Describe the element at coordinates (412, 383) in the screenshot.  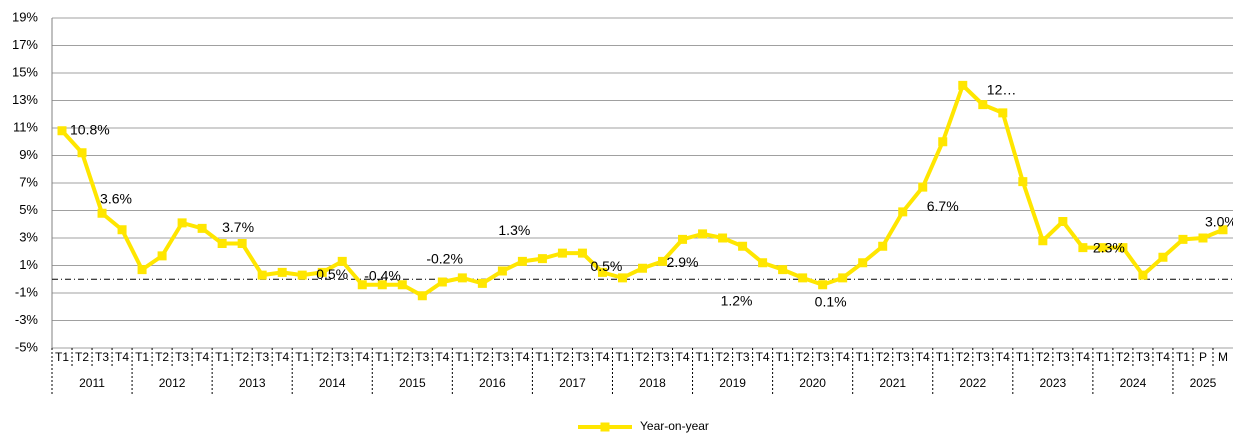
I see `year-label: 2015` at that location.